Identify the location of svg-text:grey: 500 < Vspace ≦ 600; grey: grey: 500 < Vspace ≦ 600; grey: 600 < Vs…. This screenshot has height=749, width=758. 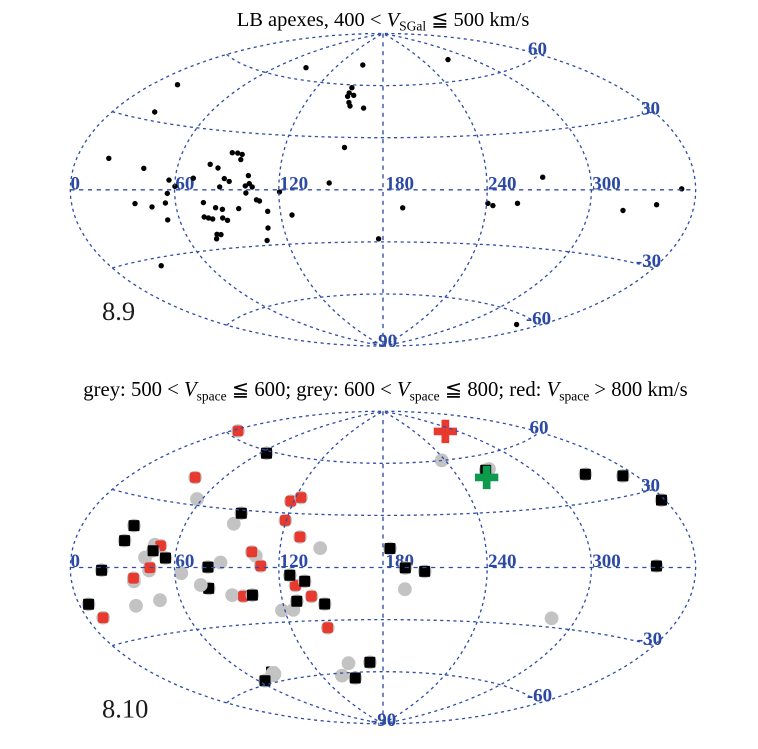
(385, 391).